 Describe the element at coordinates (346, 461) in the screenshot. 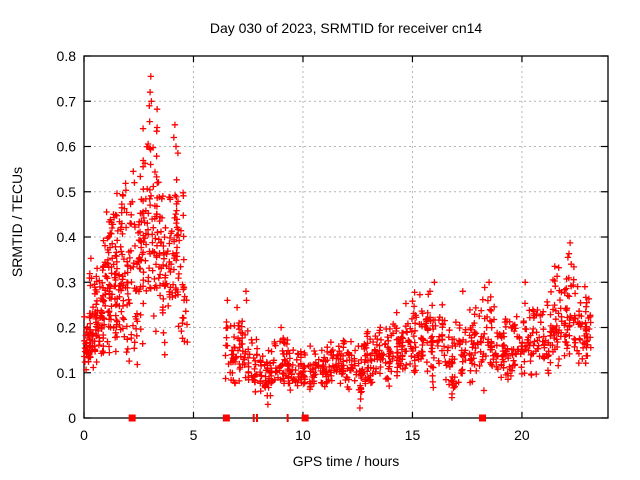

I see `x-axis-label: GPS time / hours` at that location.